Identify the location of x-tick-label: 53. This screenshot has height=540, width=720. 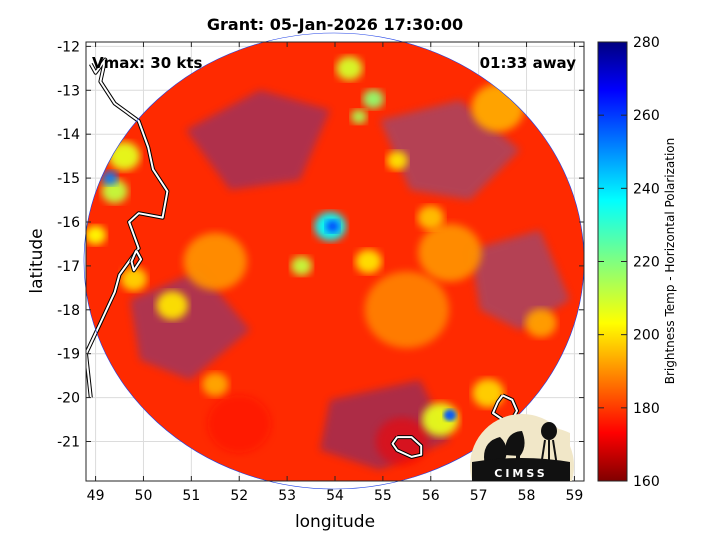
(287, 496).